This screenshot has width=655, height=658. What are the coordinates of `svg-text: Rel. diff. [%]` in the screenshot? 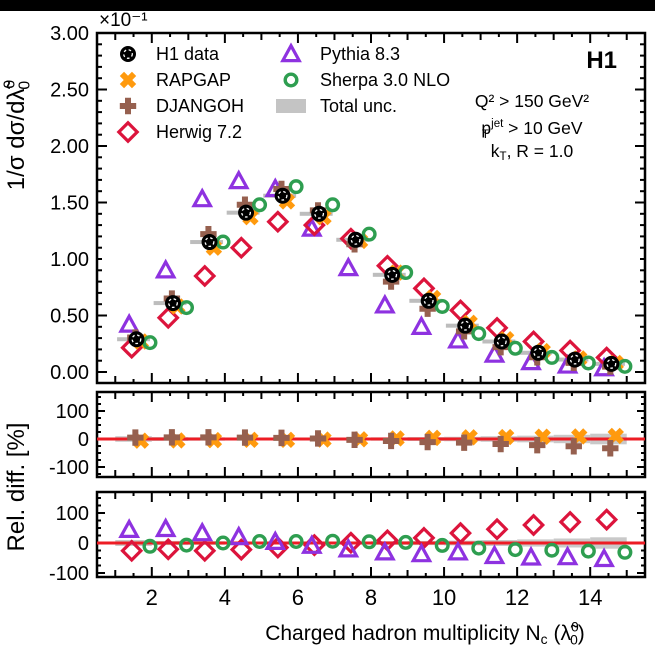 It's located at (16, 487).